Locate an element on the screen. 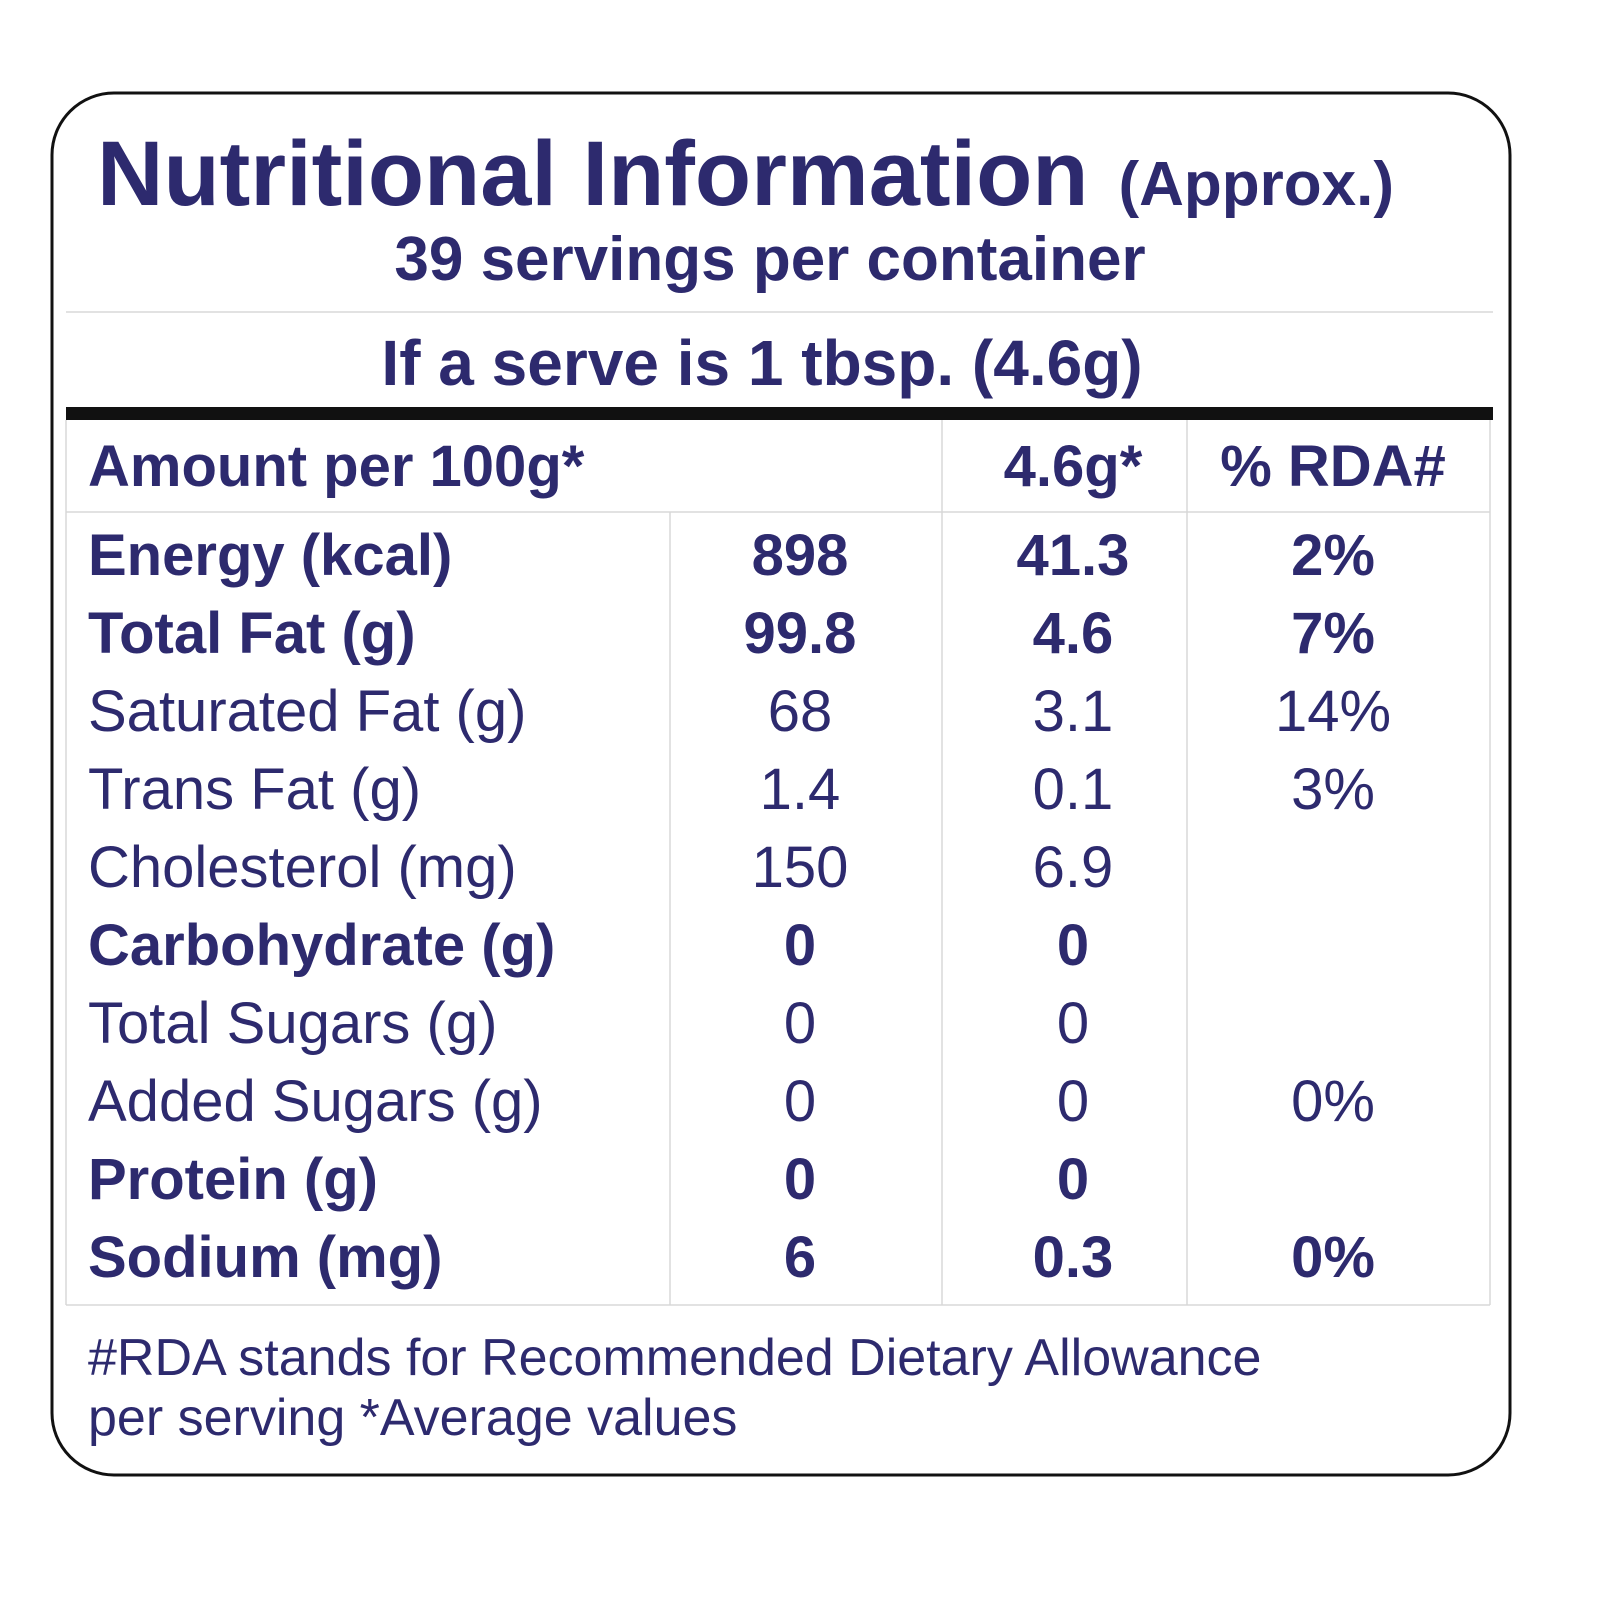 Image resolution: width=1600 pixels, height=1600 pixels. thick-rule is located at coordinates (779, 413).